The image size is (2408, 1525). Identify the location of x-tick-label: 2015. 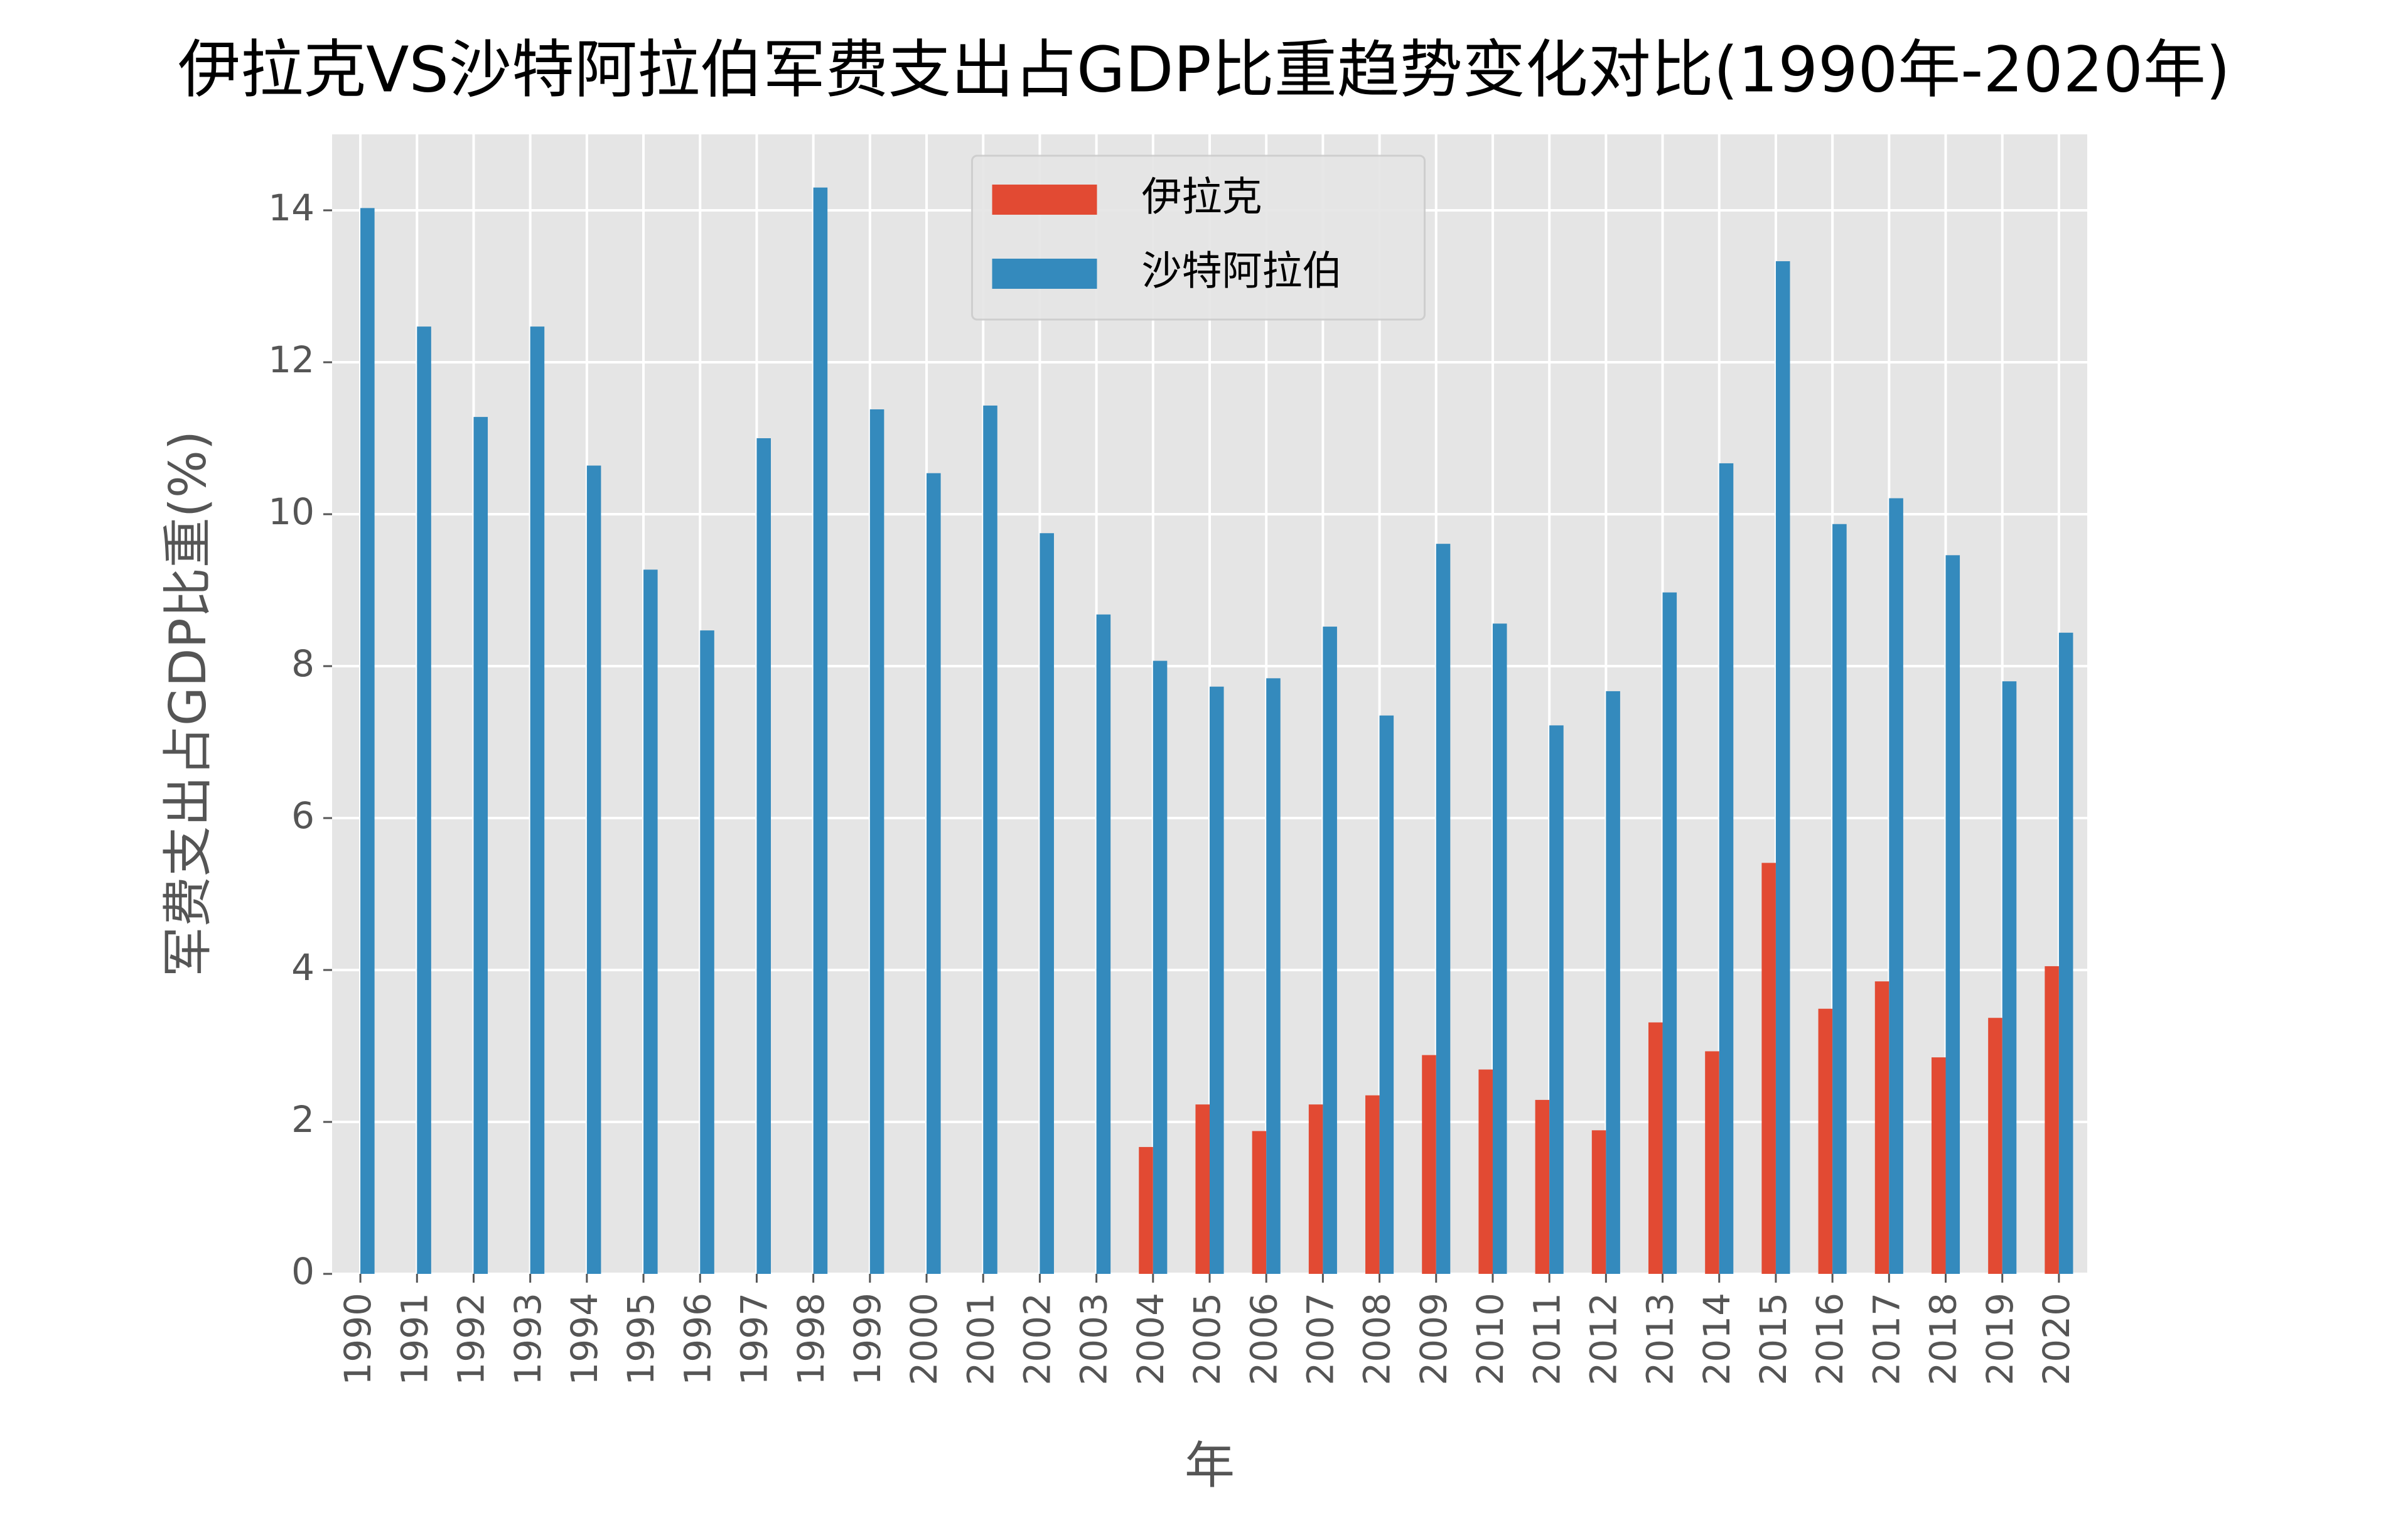
(1773, 1339).